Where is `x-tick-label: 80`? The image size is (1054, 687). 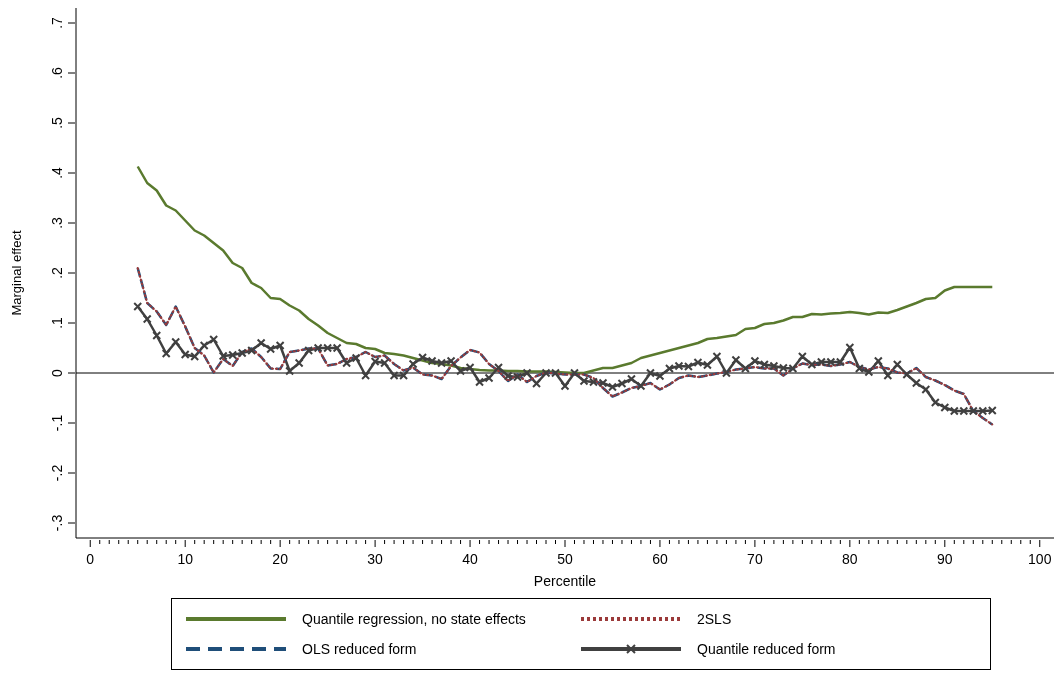 x-tick-label: 80 is located at coordinates (850, 559).